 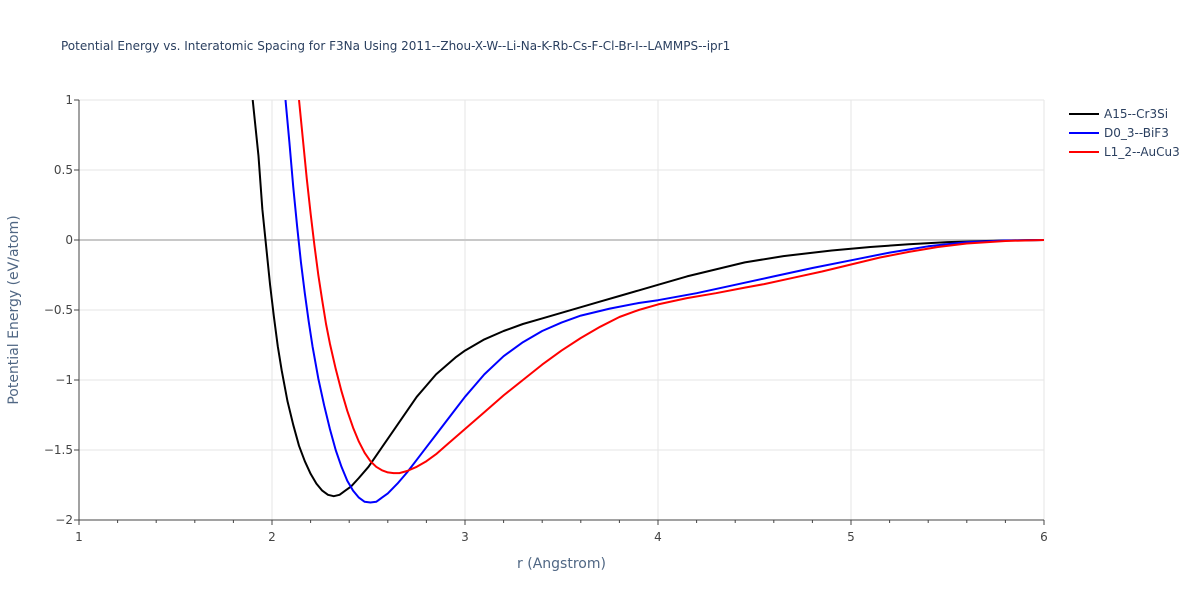 I want to click on y-tick-label: −1, so click(x=64, y=380).